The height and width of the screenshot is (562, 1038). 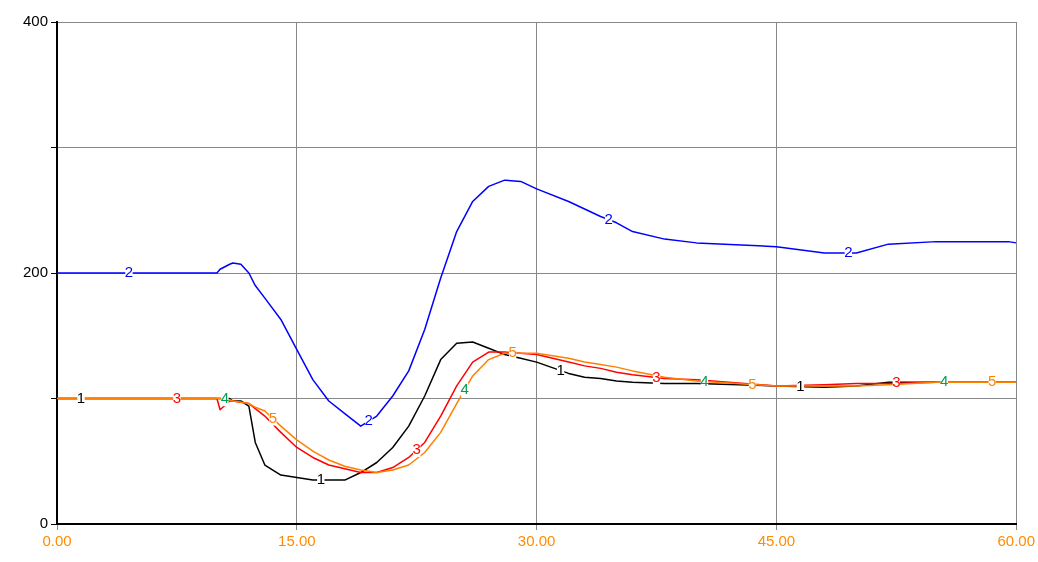 What do you see at coordinates (297, 541) in the screenshot?
I see `x-tick-label: 15.00` at bounding box center [297, 541].